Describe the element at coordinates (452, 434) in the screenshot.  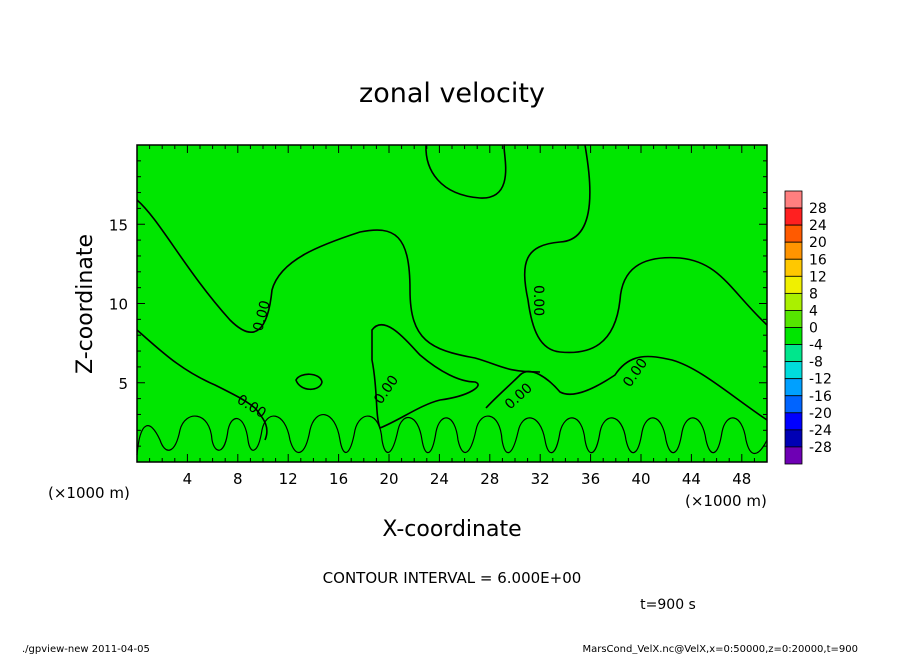
I see `contour-line-bottom-ripple` at that location.